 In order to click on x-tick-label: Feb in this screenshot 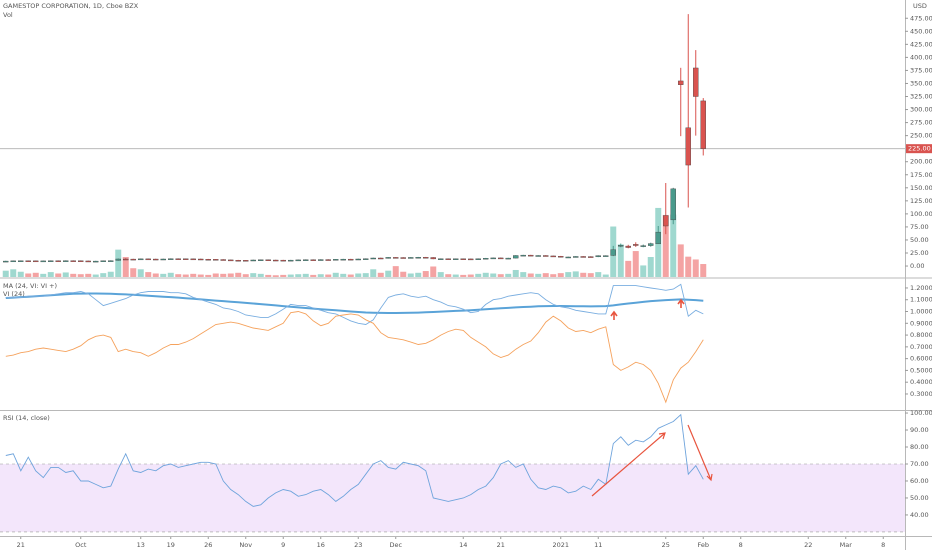, I will do `click(703, 545)`.